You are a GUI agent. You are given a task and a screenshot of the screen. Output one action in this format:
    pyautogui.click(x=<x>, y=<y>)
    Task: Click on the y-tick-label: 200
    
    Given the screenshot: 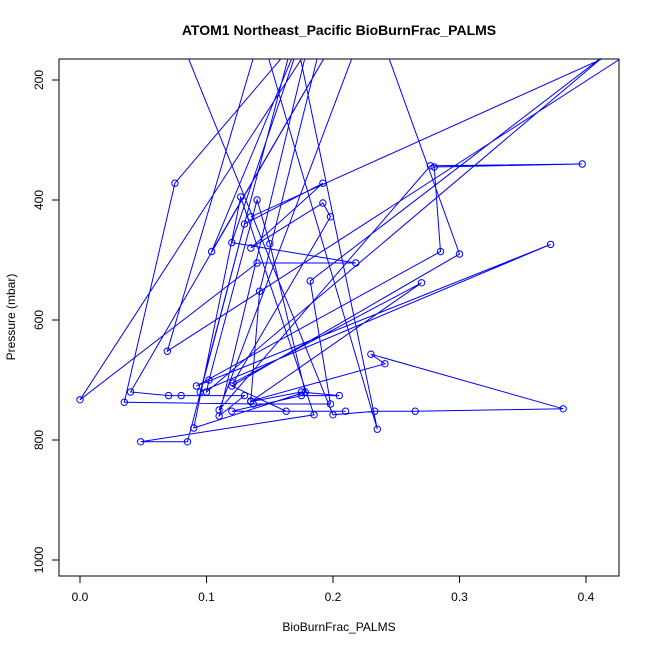 What is the action you would take?
    pyautogui.click(x=39, y=80)
    